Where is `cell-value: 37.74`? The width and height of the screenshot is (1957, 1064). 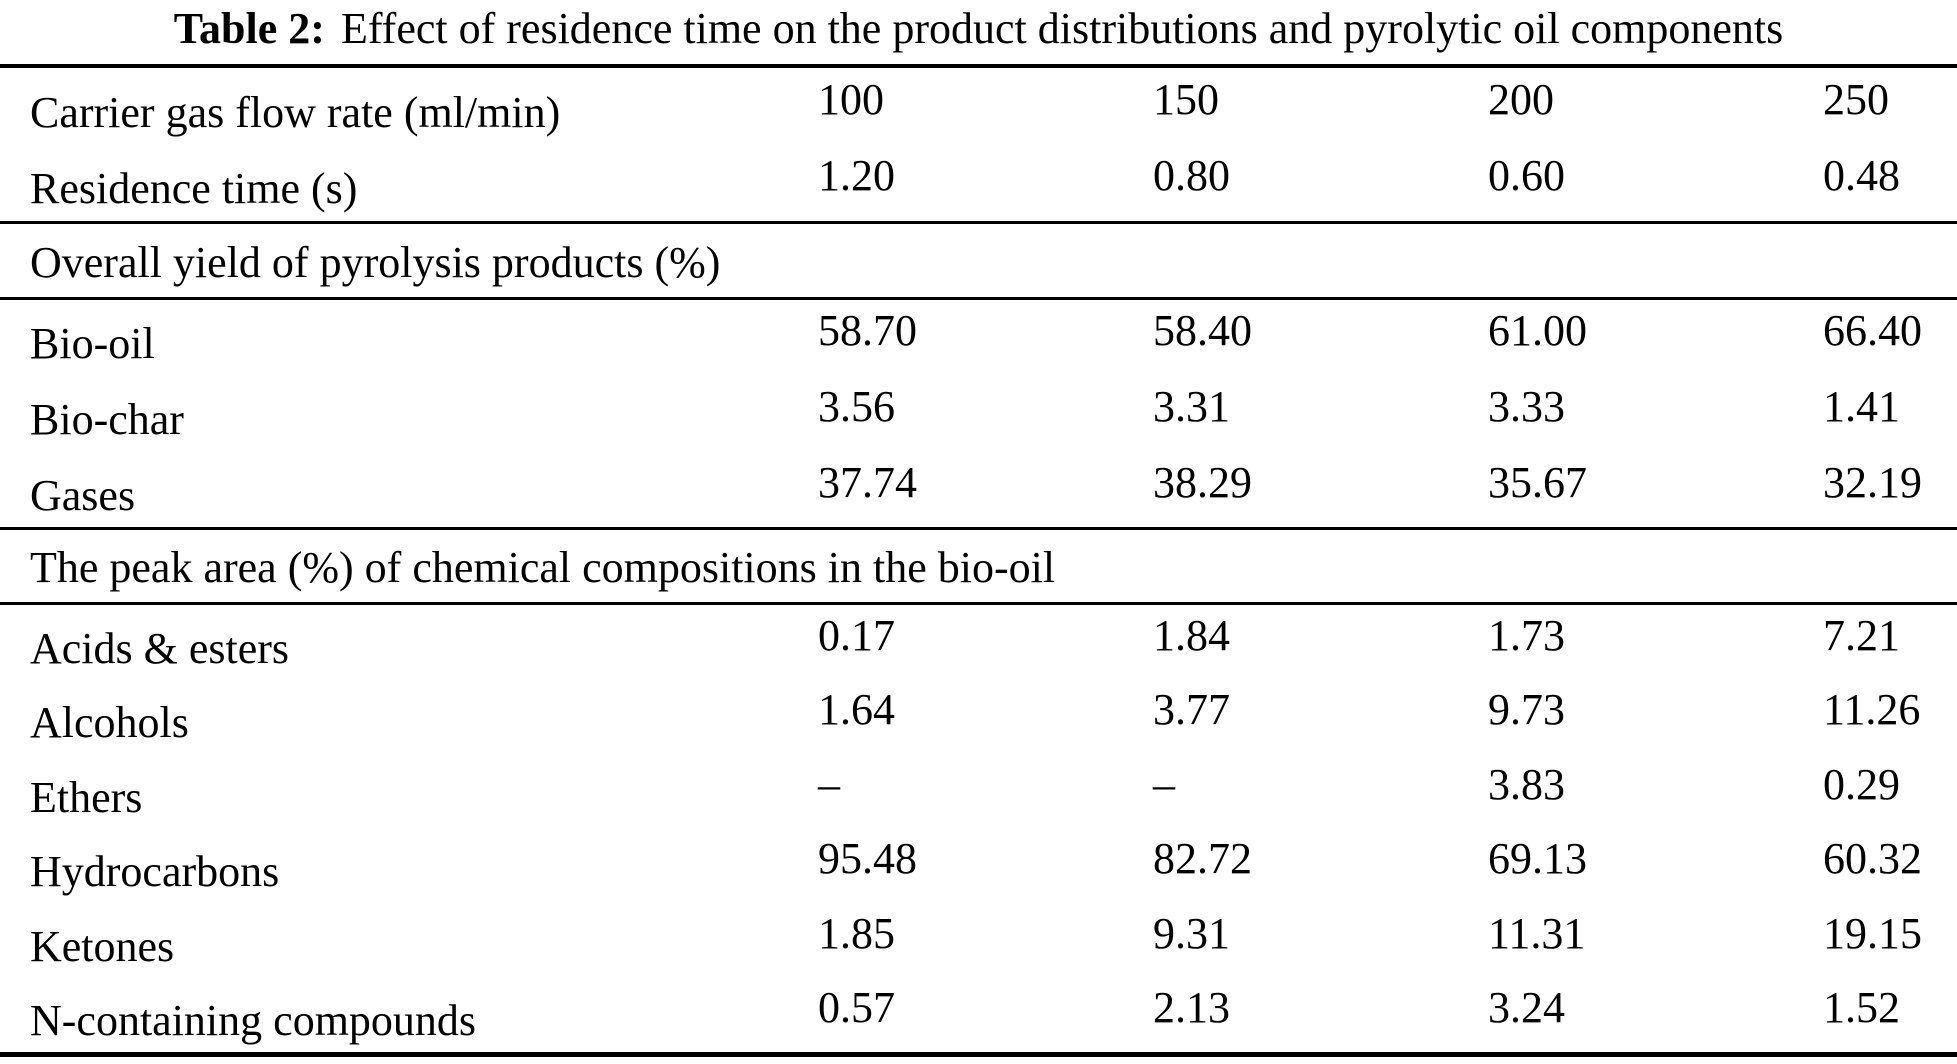
cell-value: 37.74 is located at coordinates (867, 482).